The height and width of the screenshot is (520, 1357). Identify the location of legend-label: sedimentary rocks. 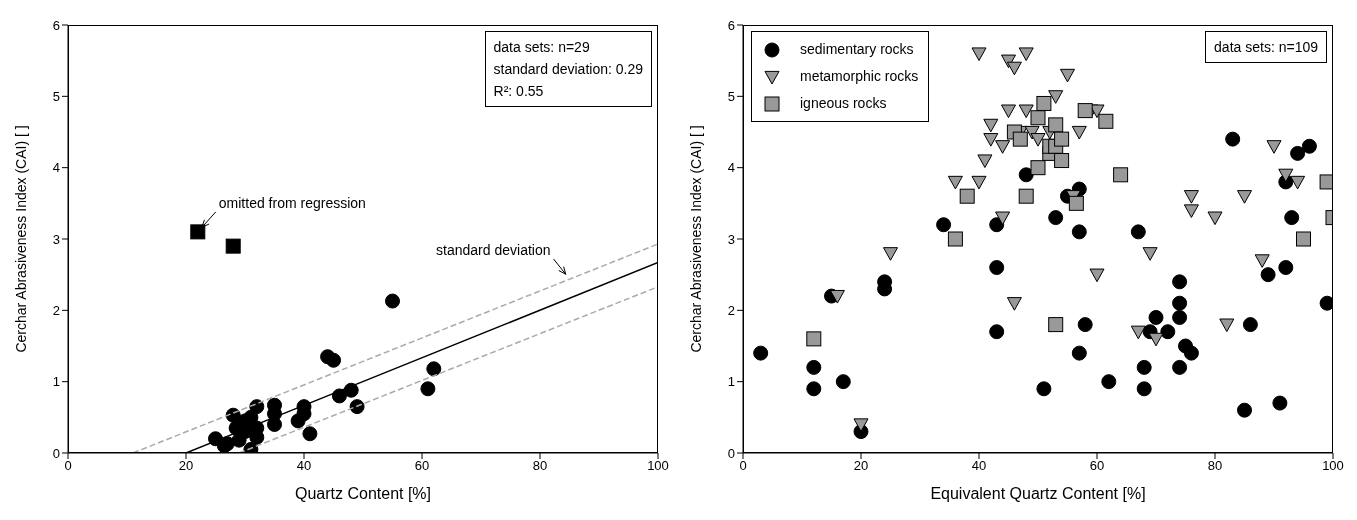
(857, 49).